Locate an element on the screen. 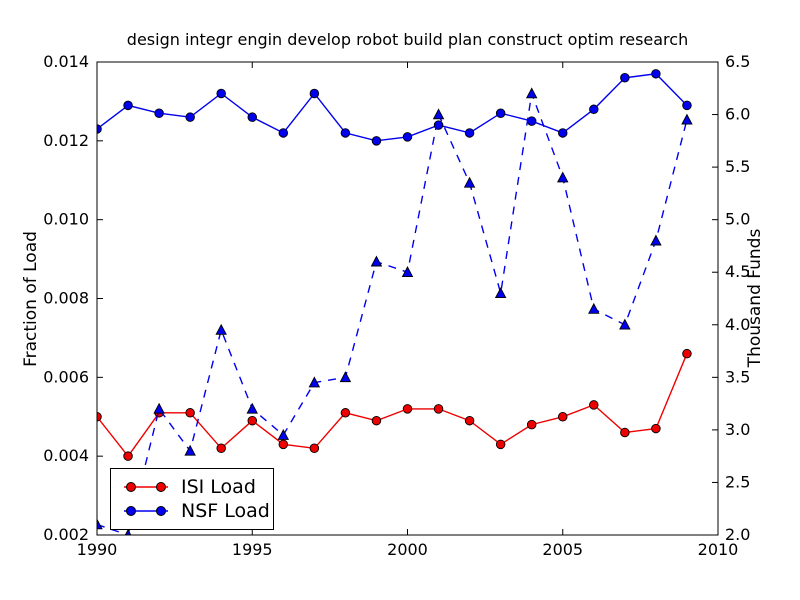 This screenshot has height=600, width=800. y-right-tick-label: 6.5 is located at coordinates (737, 61).